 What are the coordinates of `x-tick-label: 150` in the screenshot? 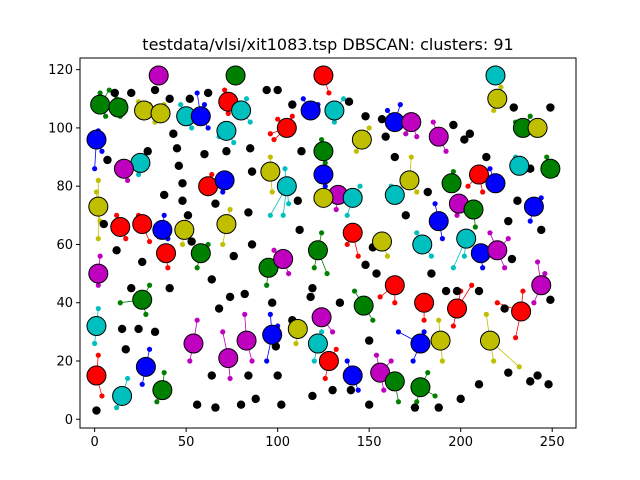 It's located at (369, 442).